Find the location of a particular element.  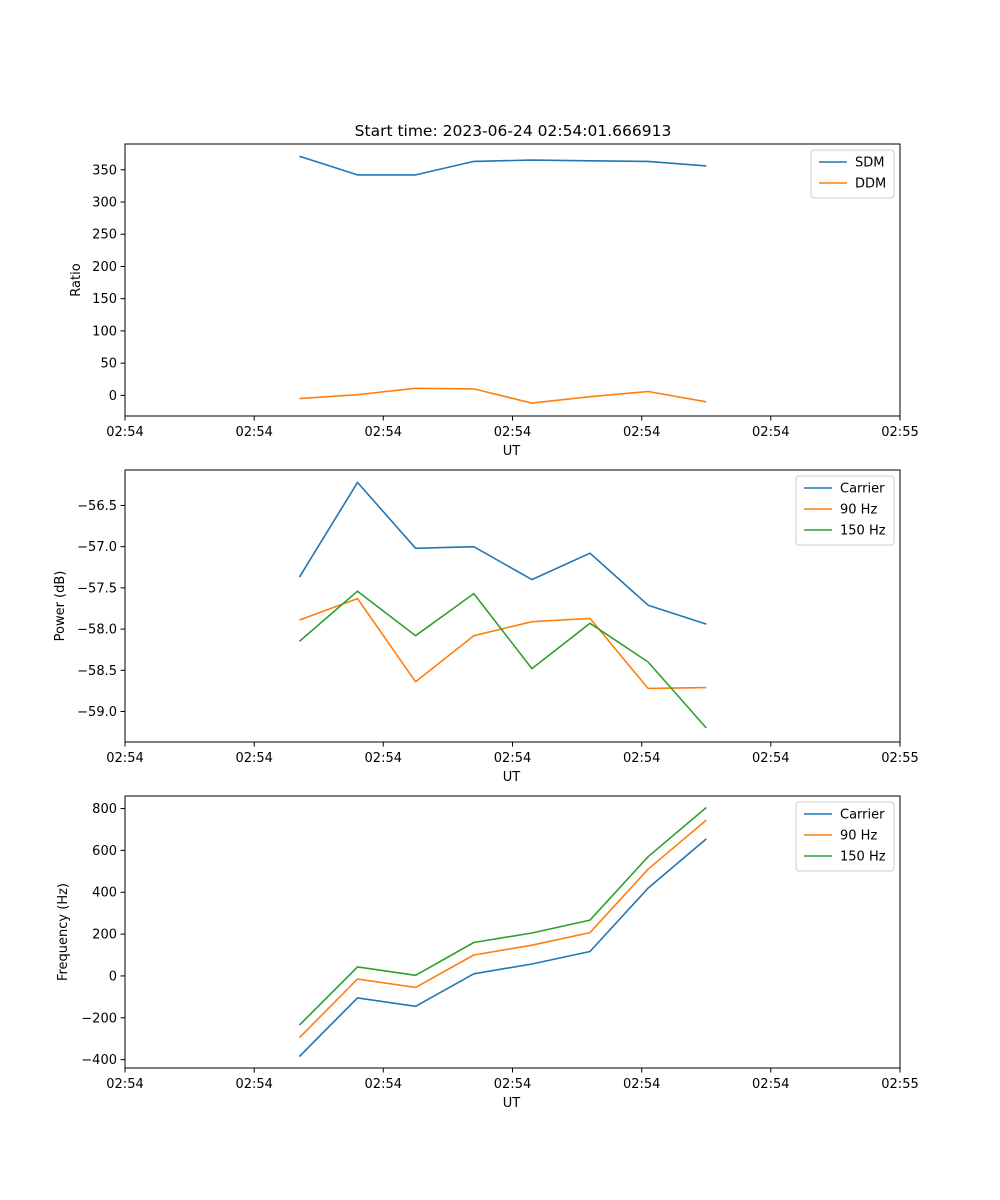

y-axis-label: Power (dB) is located at coordinates (60, 606).